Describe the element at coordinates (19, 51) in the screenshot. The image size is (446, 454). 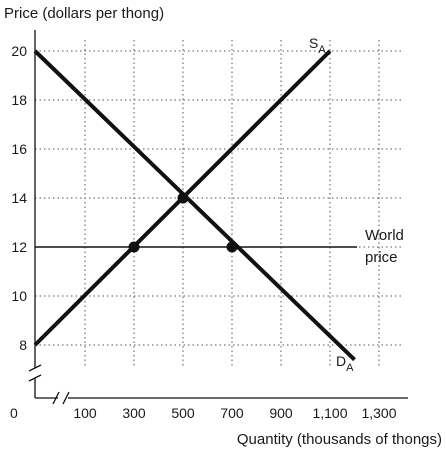
I see `y-tick-label: 20` at that location.